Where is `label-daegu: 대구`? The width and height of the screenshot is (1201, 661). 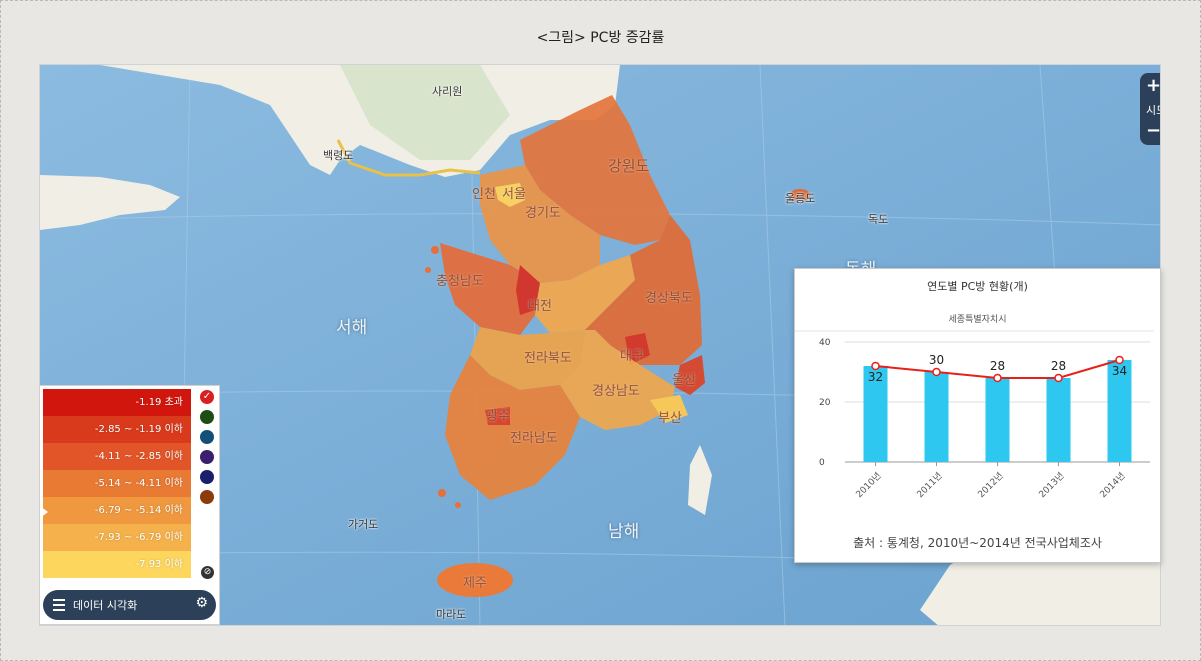 label-daegu: 대구 is located at coordinates (632, 356).